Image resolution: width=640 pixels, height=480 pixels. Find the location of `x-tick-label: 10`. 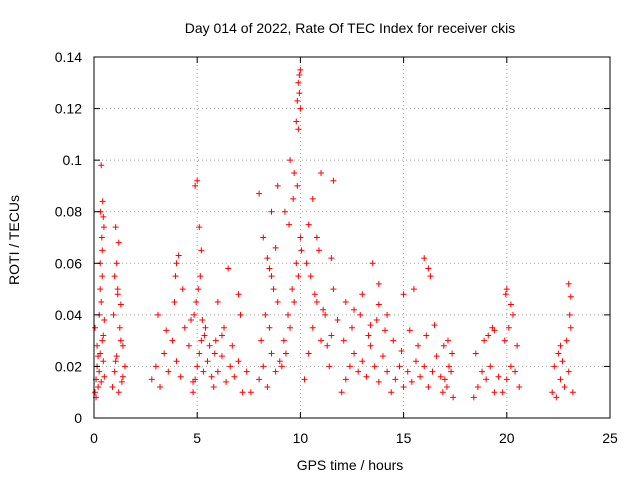

x-tick-label: 10 is located at coordinates (301, 438).